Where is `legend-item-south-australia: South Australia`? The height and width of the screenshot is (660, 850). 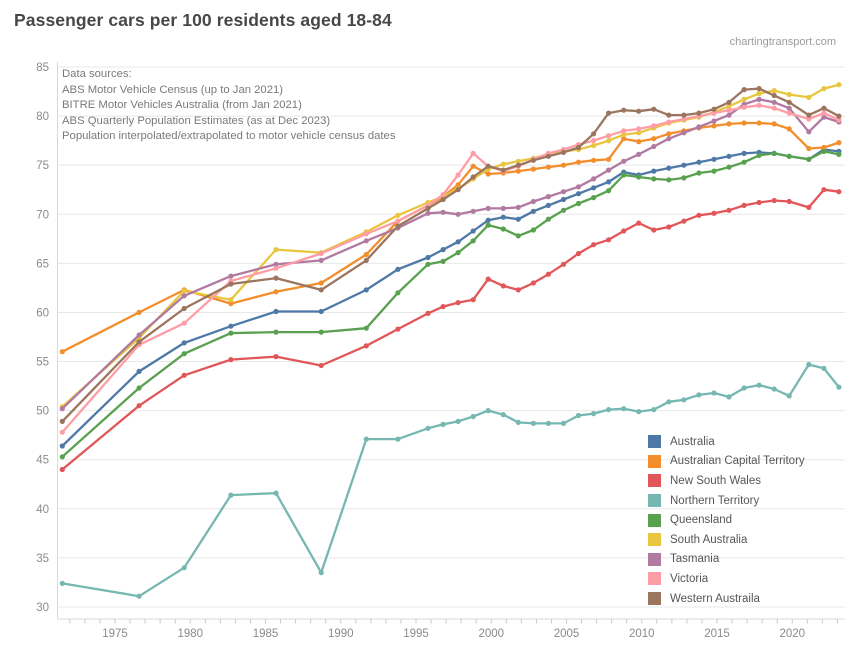
legend-item-south-australia: South Australia is located at coordinates (726, 540).